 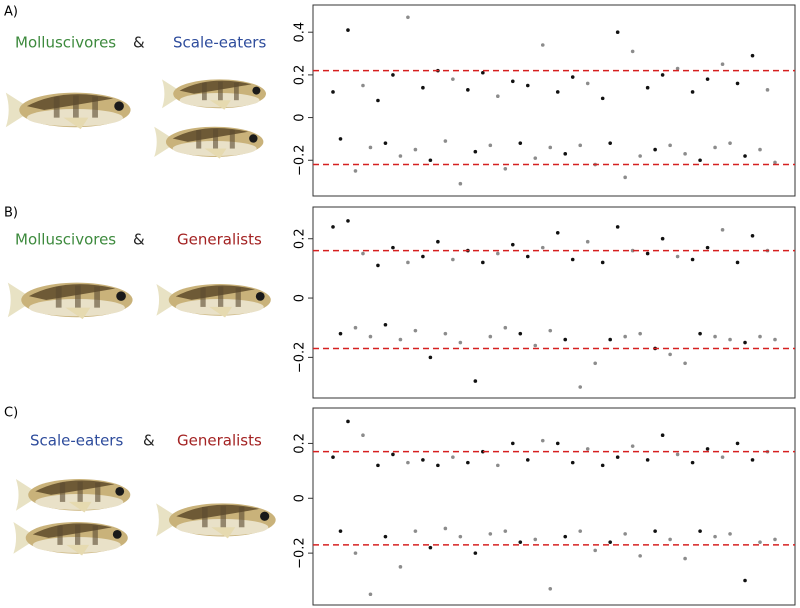 I want to click on species-label: &, so click(x=139, y=240).